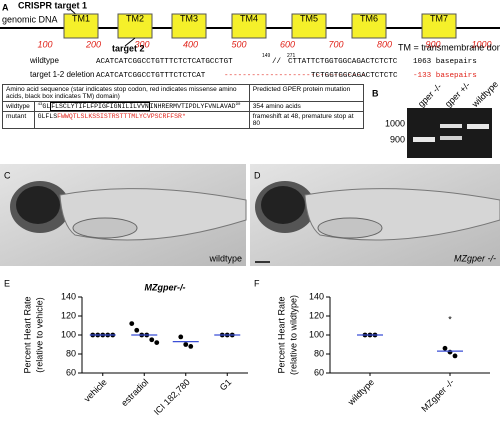  Describe the element at coordinates (294, 76) in the screenshot. I see `seq-deletion: -------------------------------` at that location.